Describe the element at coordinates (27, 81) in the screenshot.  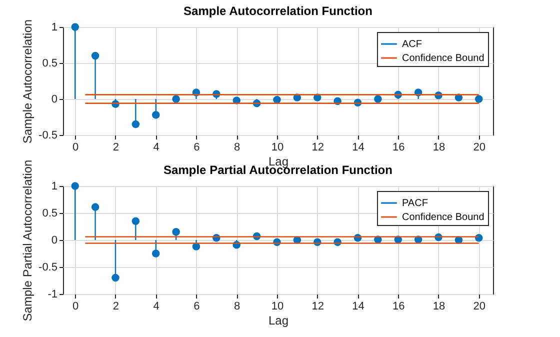
I see `y-axis-title: Sample Autocorrelation` at that location.